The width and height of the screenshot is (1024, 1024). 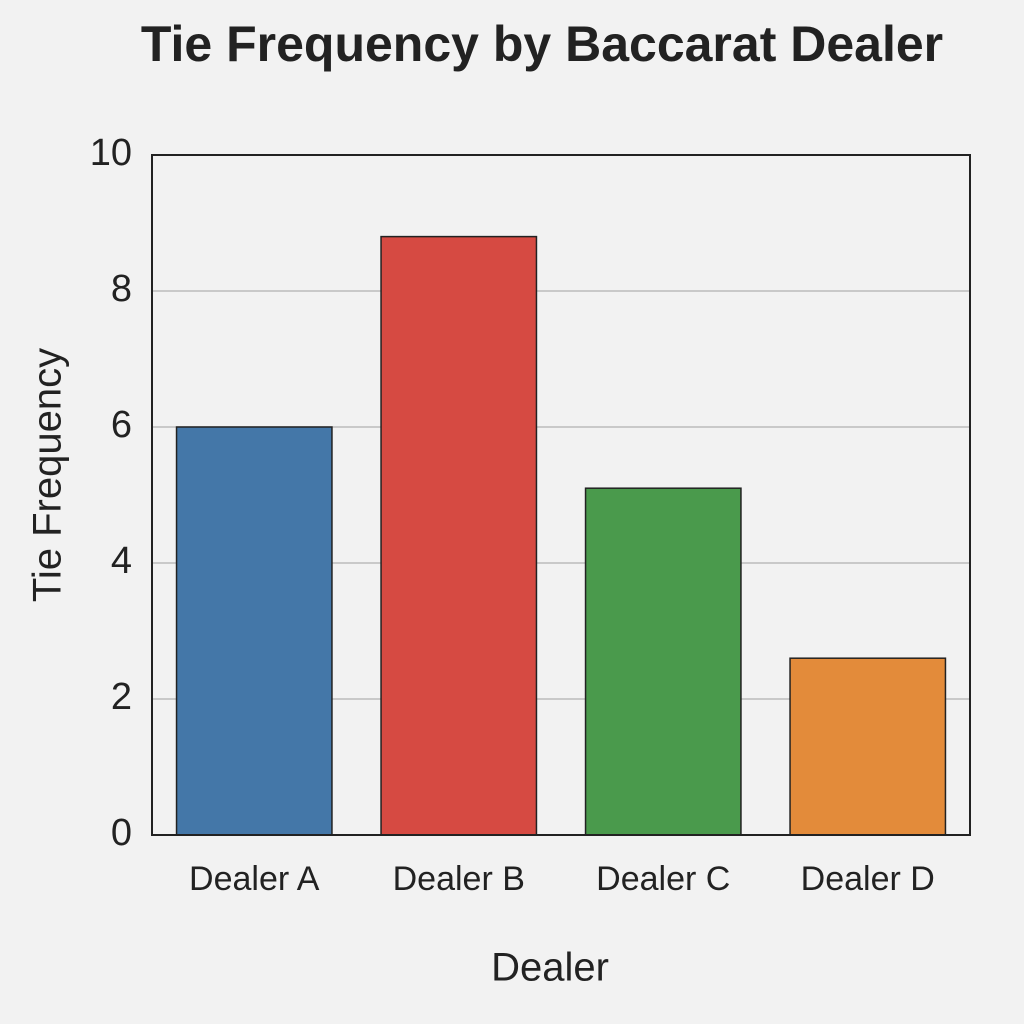 I want to click on x-tick-label: Dealer A, so click(x=254, y=879).